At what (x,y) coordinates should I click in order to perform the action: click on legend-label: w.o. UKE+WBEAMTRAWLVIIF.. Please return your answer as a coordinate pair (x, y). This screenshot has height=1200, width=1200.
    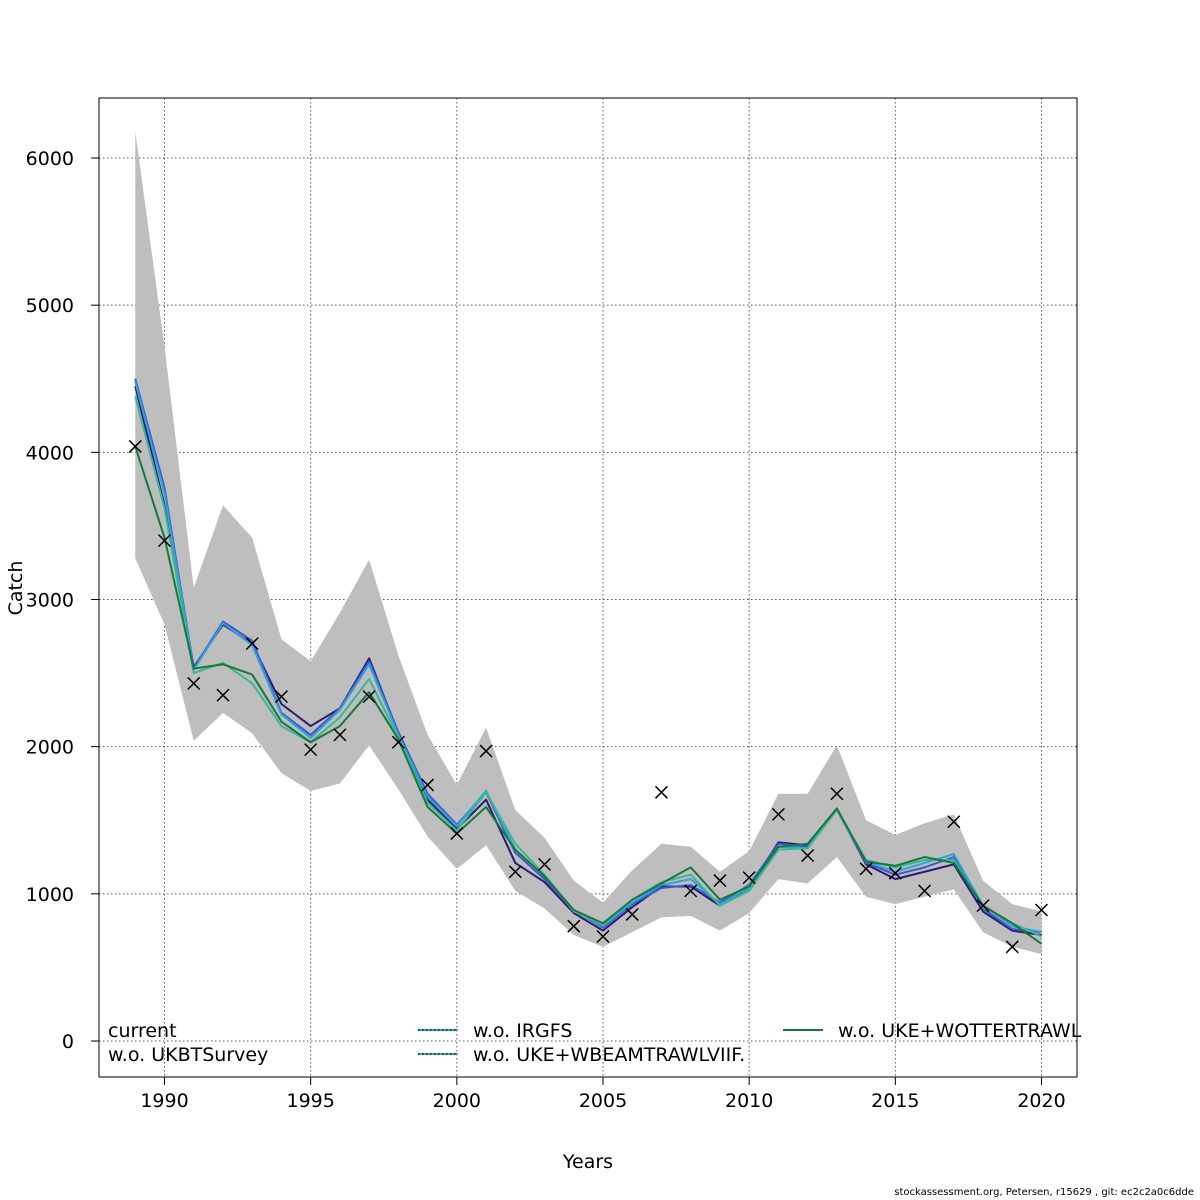
    Looking at the image, I should click on (609, 1055).